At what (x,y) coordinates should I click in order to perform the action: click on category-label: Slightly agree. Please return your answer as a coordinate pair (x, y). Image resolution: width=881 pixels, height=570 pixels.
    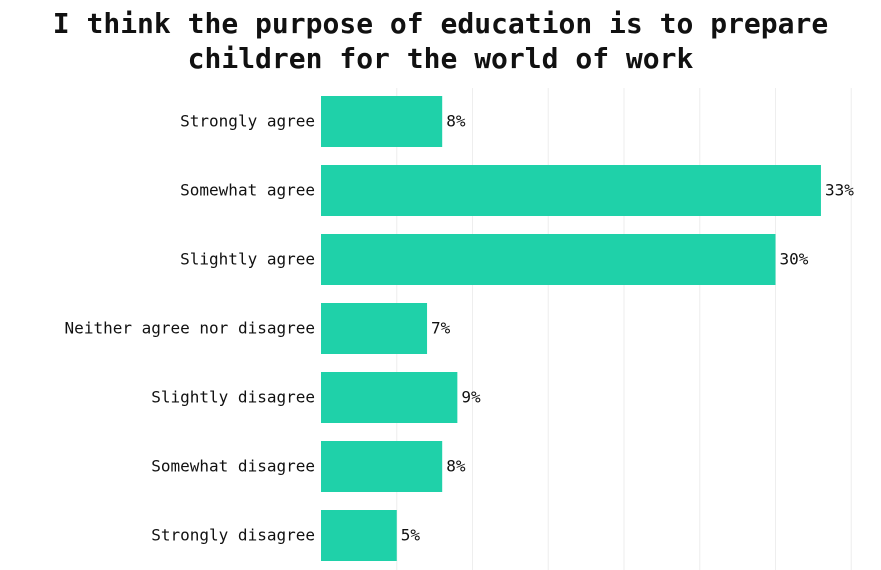
    Looking at the image, I should click on (247, 259).